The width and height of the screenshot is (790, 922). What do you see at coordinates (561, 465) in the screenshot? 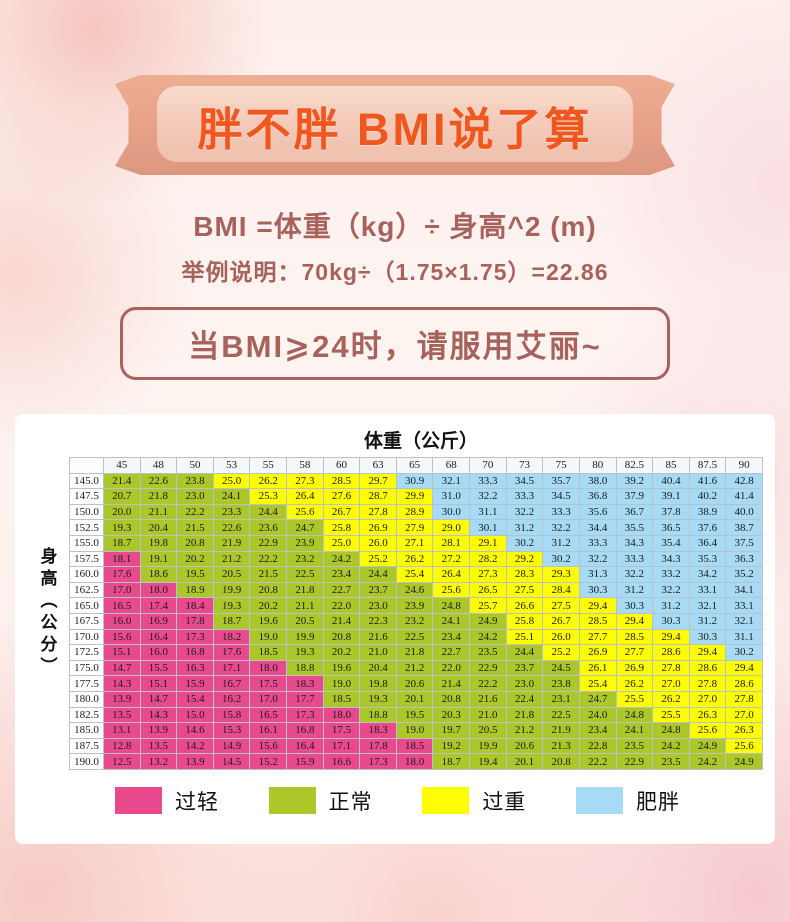
I see `weight-header-cell: 75` at bounding box center [561, 465].